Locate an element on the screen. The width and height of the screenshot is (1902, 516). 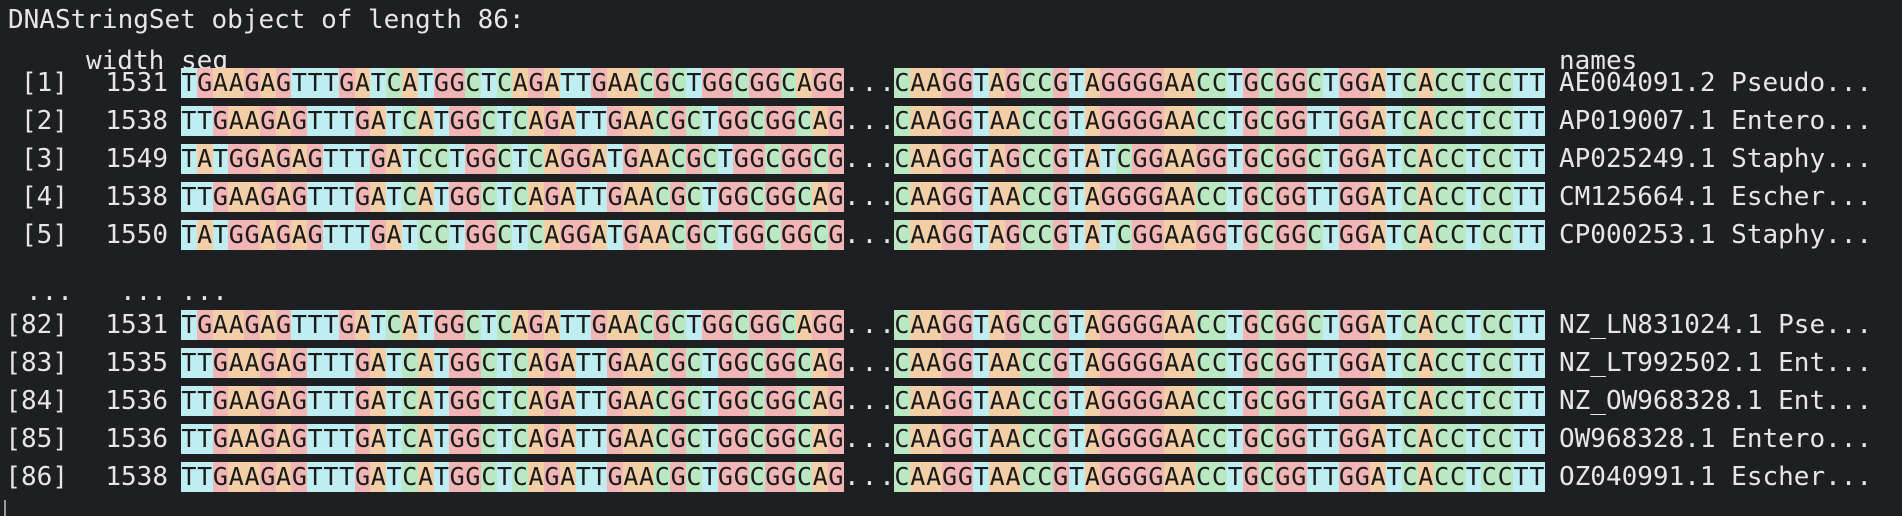
row-index: [1] is located at coordinates (44, 83).